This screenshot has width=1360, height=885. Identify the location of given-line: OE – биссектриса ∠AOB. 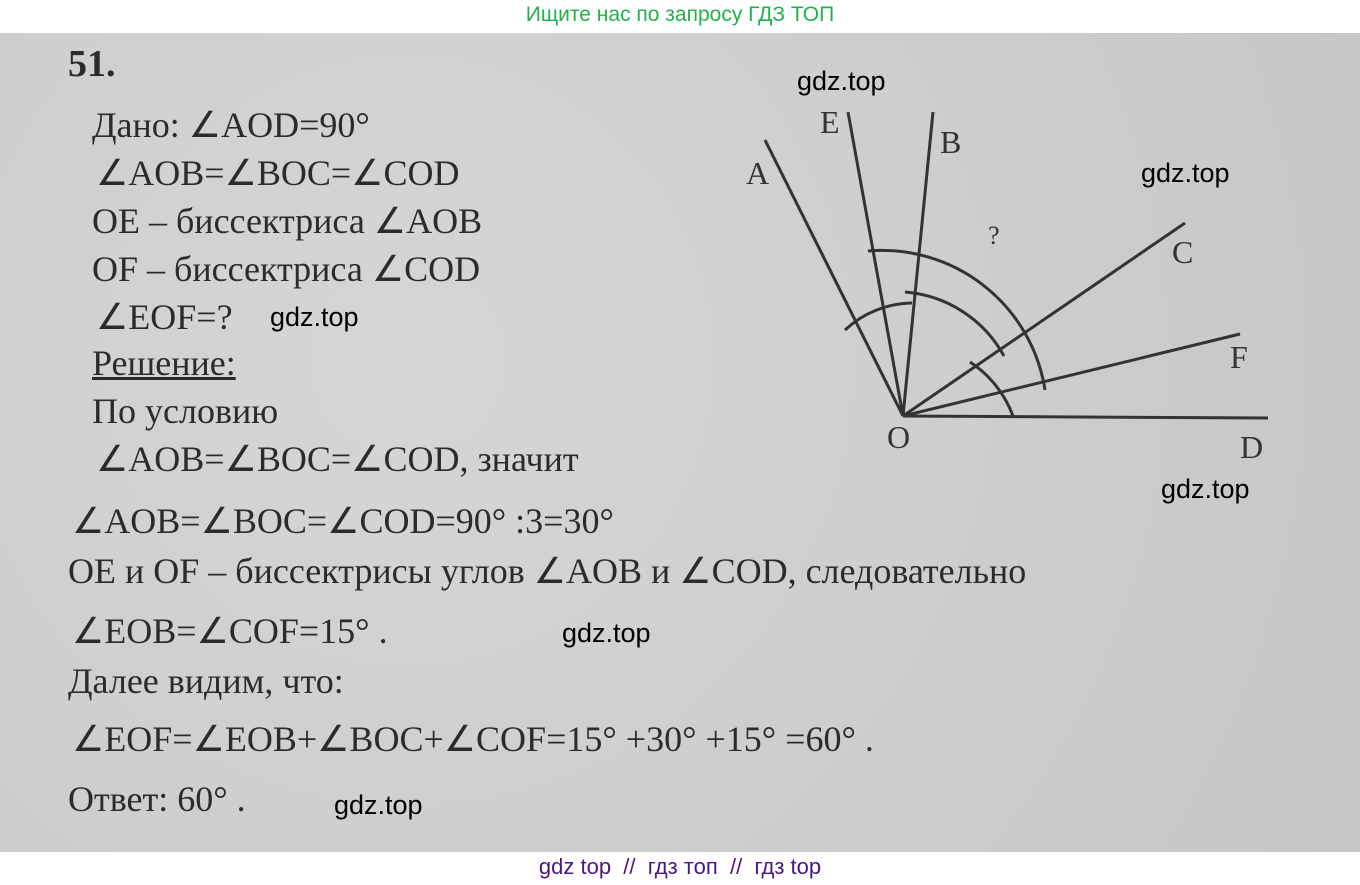
(287, 221).